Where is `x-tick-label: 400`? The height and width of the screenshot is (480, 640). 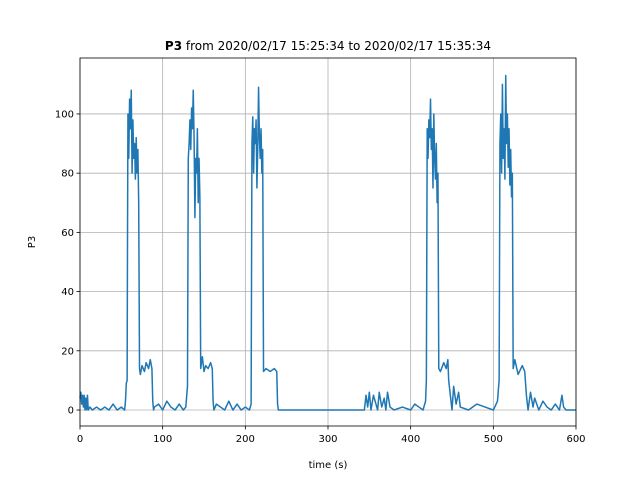
x-tick-label: 400 is located at coordinates (410, 439).